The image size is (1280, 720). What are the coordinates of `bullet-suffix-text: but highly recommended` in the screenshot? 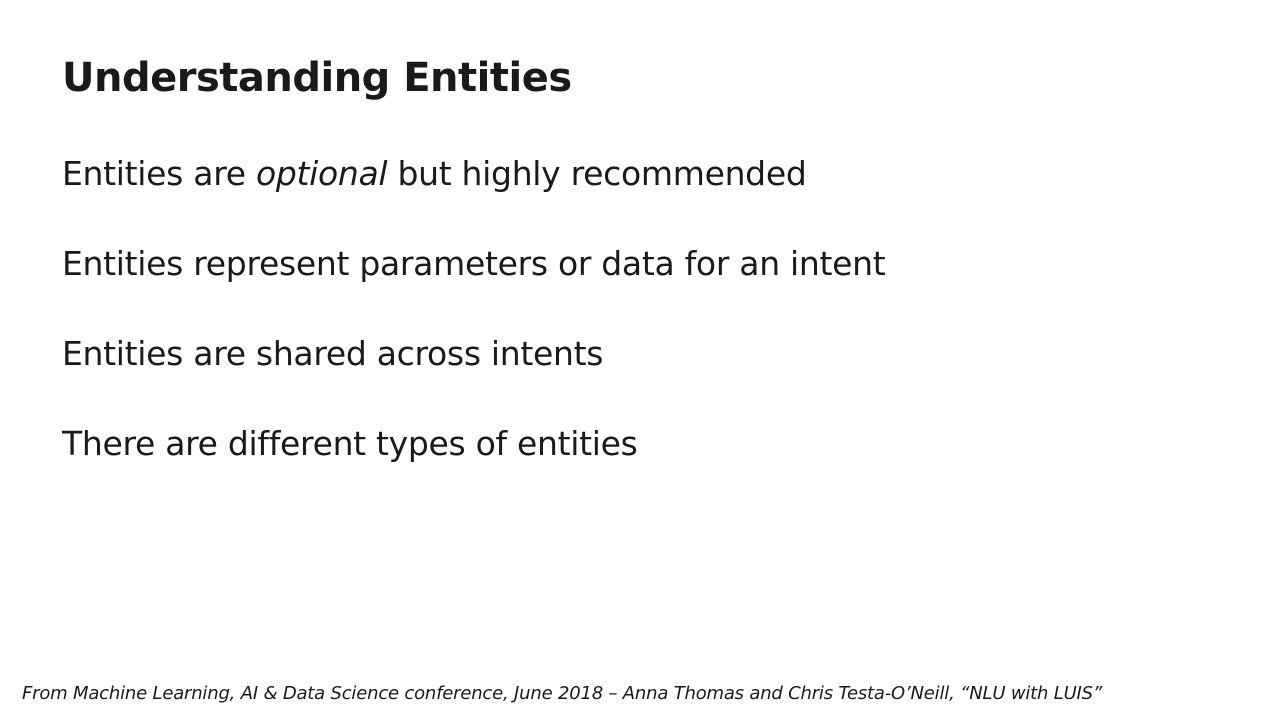 It's located at (597, 173).